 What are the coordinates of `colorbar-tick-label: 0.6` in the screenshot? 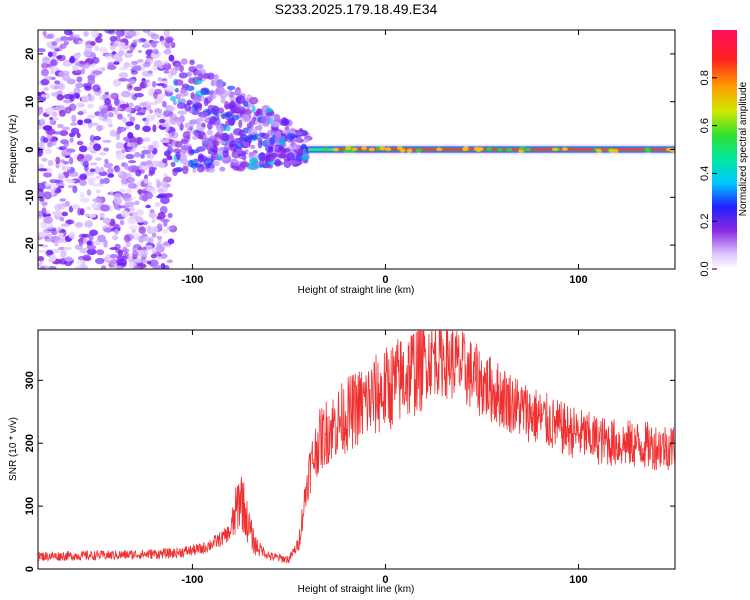 It's located at (705, 125).